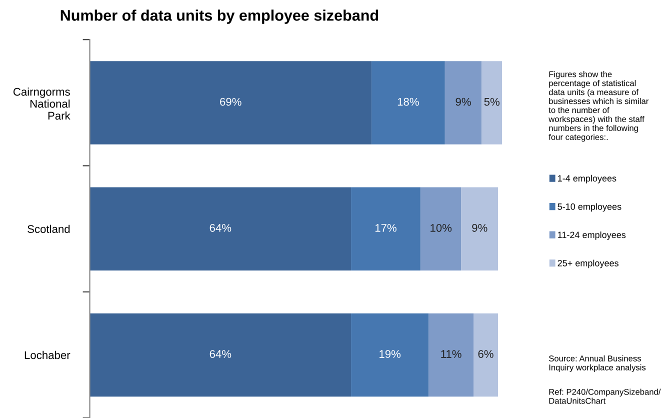 This screenshot has height=418, width=665. What do you see at coordinates (41, 104) in the screenshot?
I see `y-tick-label: Cairngorms National Park` at bounding box center [41, 104].